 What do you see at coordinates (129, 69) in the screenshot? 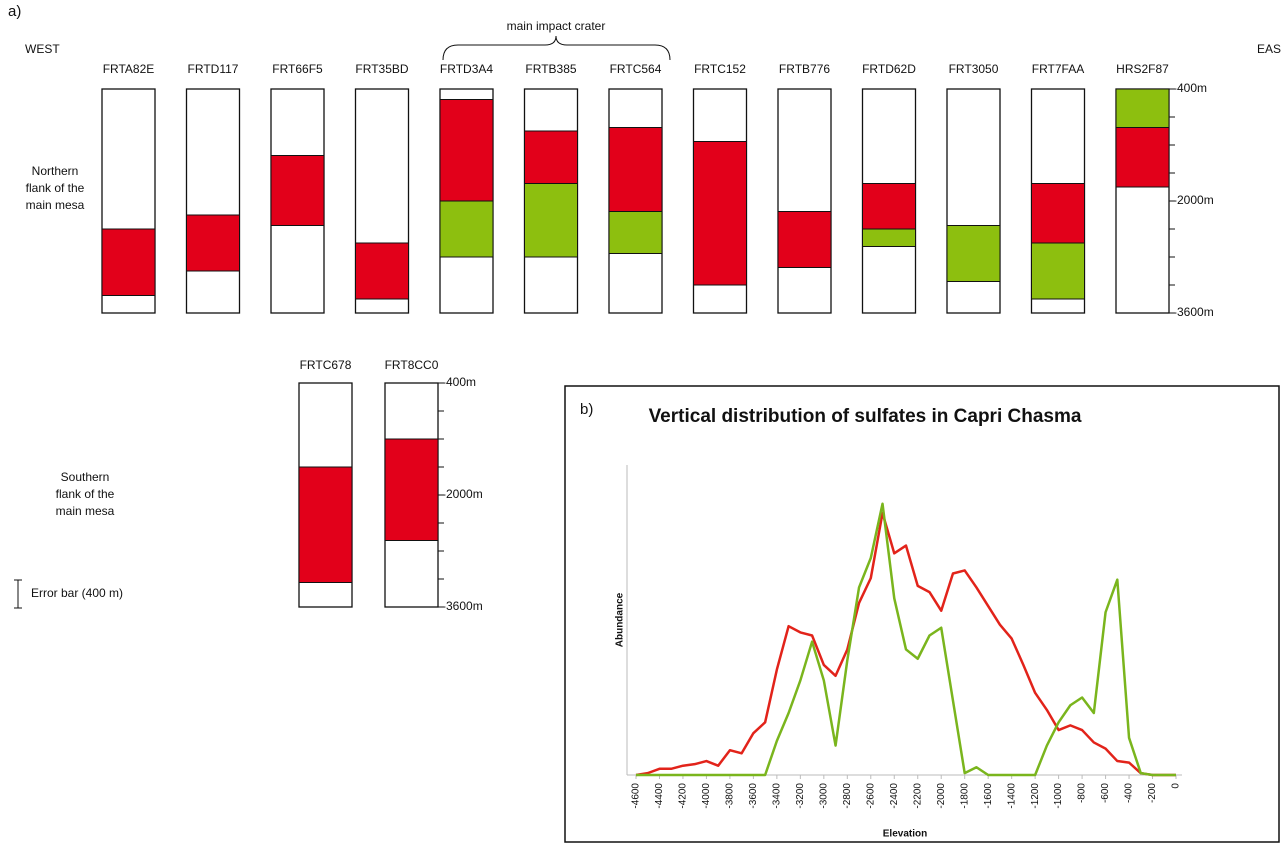
I see `column-name: FRTA82E` at bounding box center [129, 69].